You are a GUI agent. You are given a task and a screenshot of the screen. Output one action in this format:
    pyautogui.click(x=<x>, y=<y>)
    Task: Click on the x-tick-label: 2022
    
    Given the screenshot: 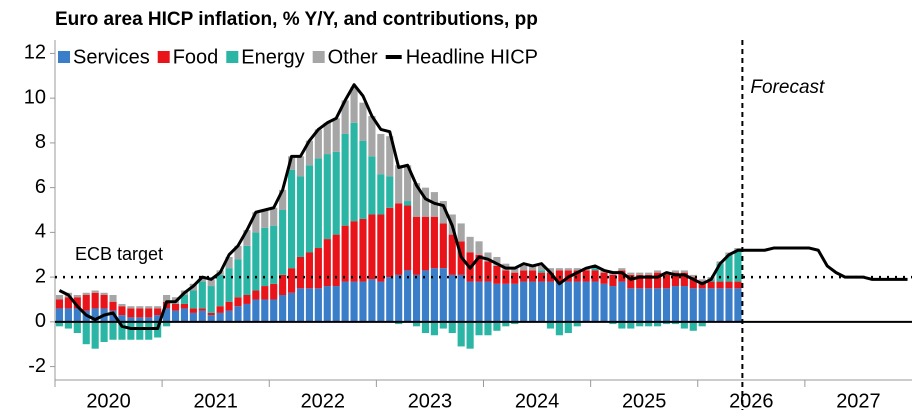 What is the action you would take?
    pyautogui.click(x=323, y=401)
    